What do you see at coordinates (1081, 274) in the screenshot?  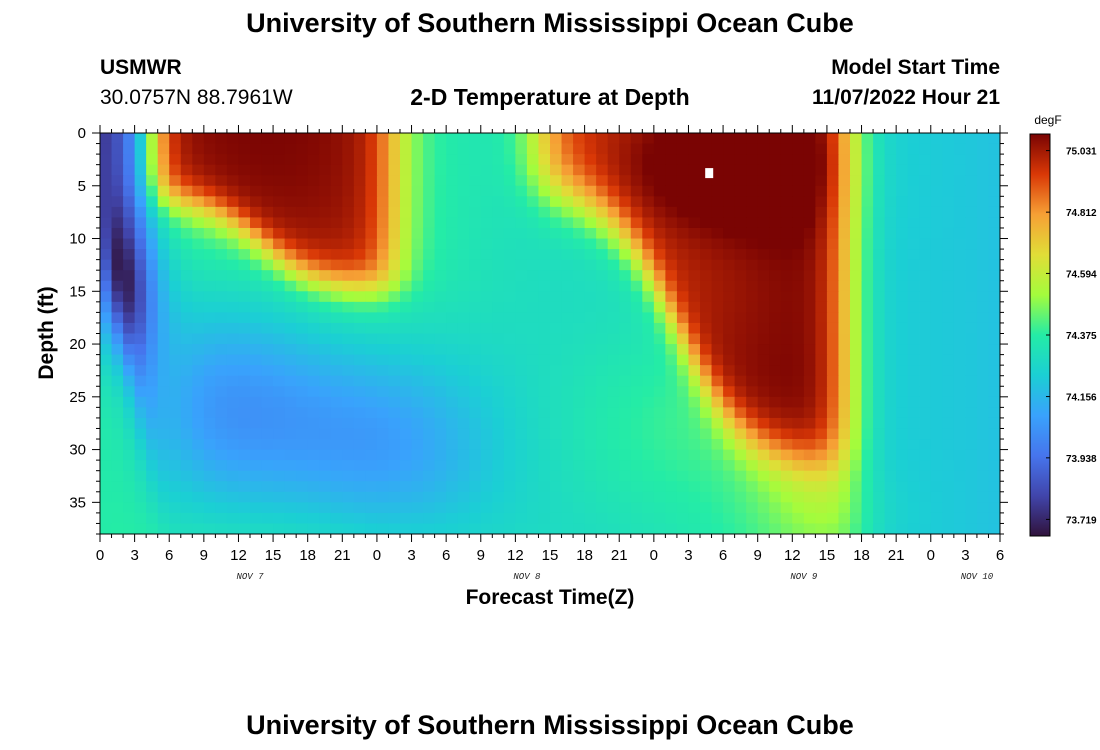 I see `colorbar-tick-label: 74.594` at bounding box center [1081, 274].